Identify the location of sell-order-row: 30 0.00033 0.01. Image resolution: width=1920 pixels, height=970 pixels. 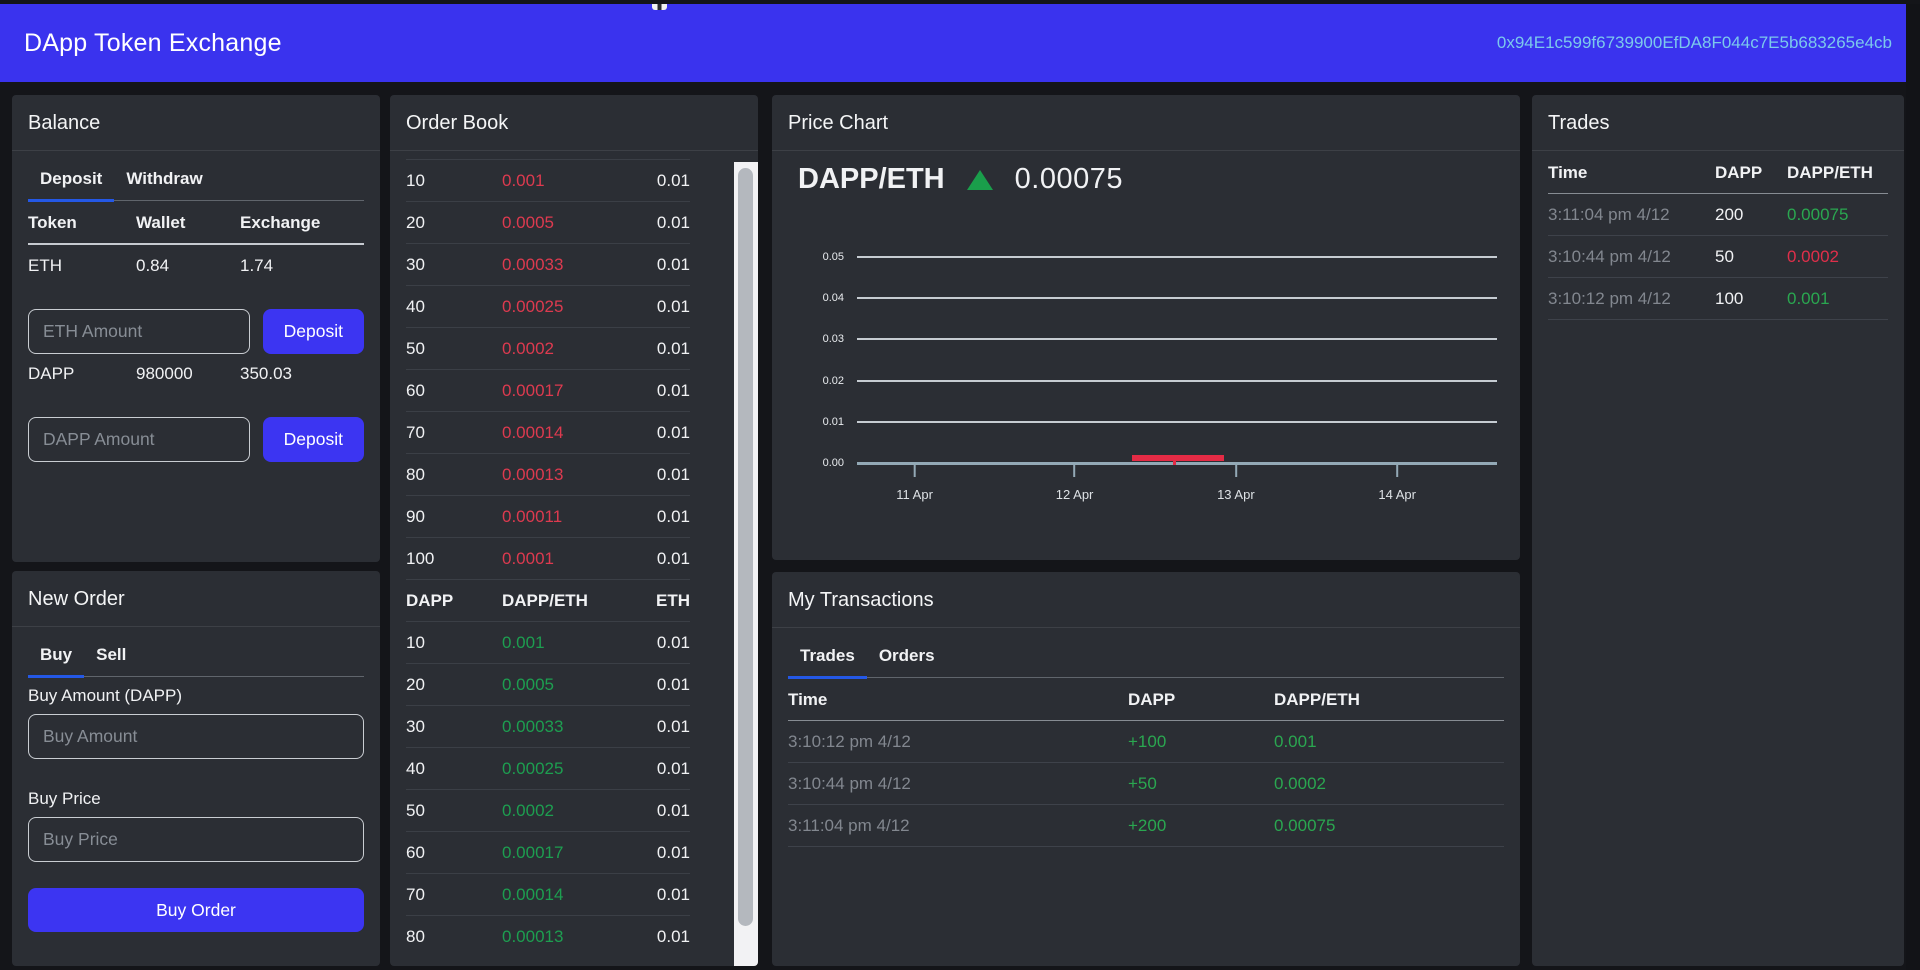
(548, 264).